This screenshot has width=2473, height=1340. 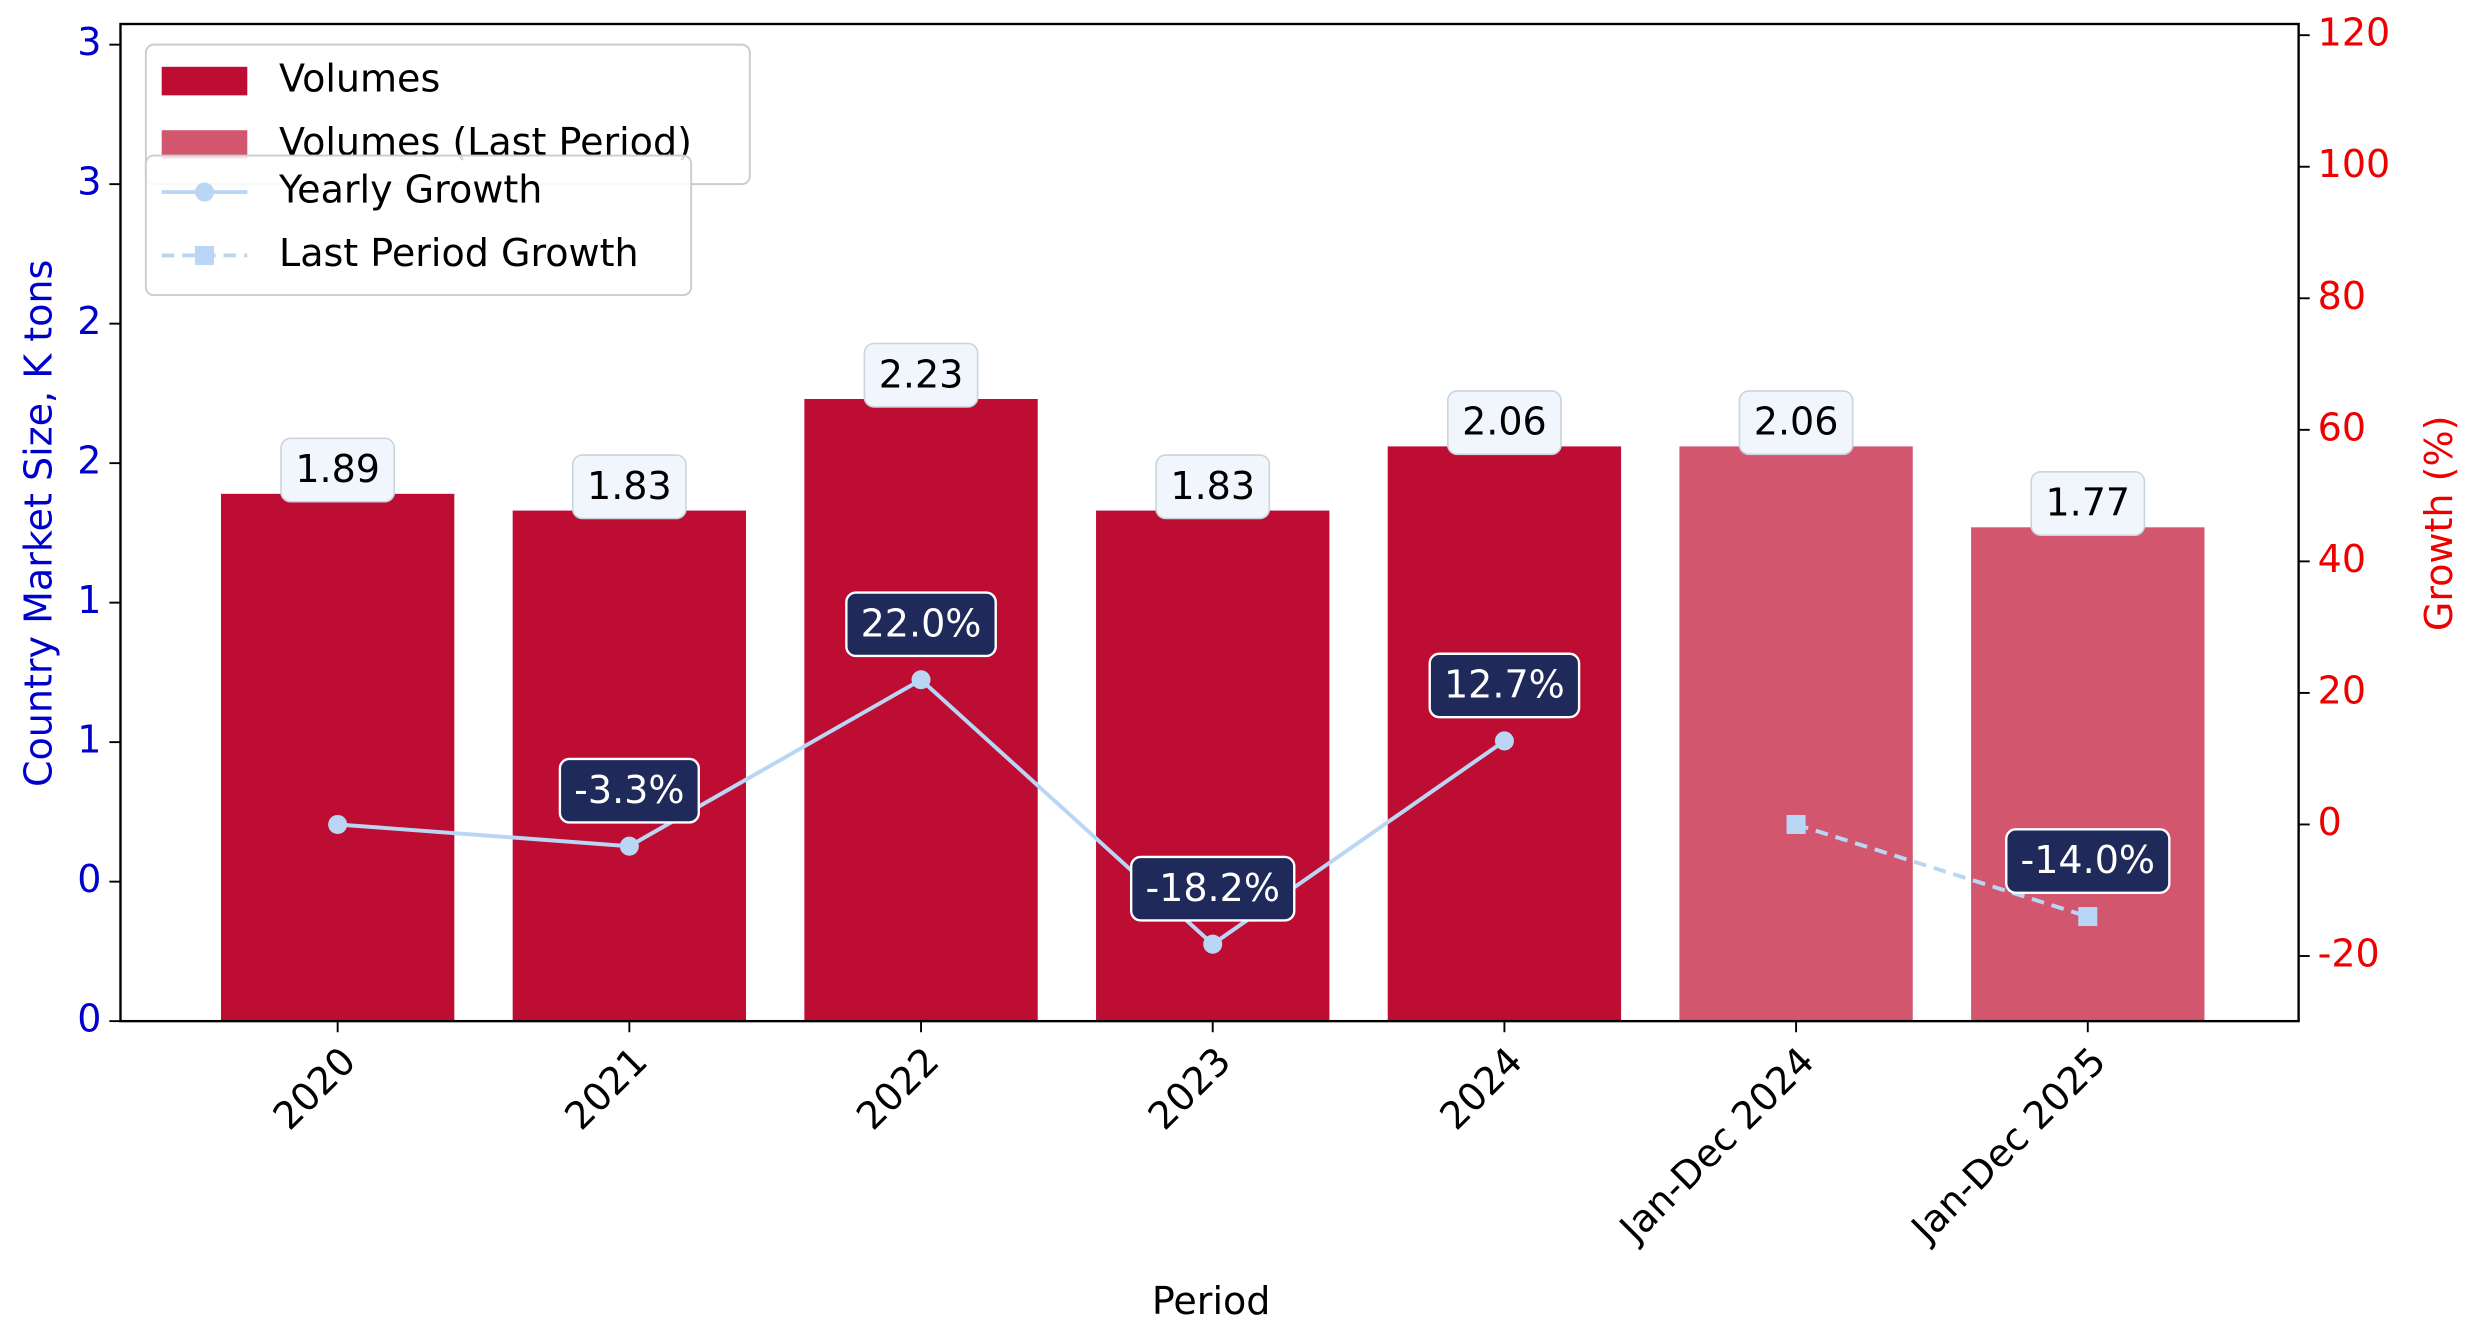 I want to click on legend-label: Last Period Growth, so click(x=459, y=253).